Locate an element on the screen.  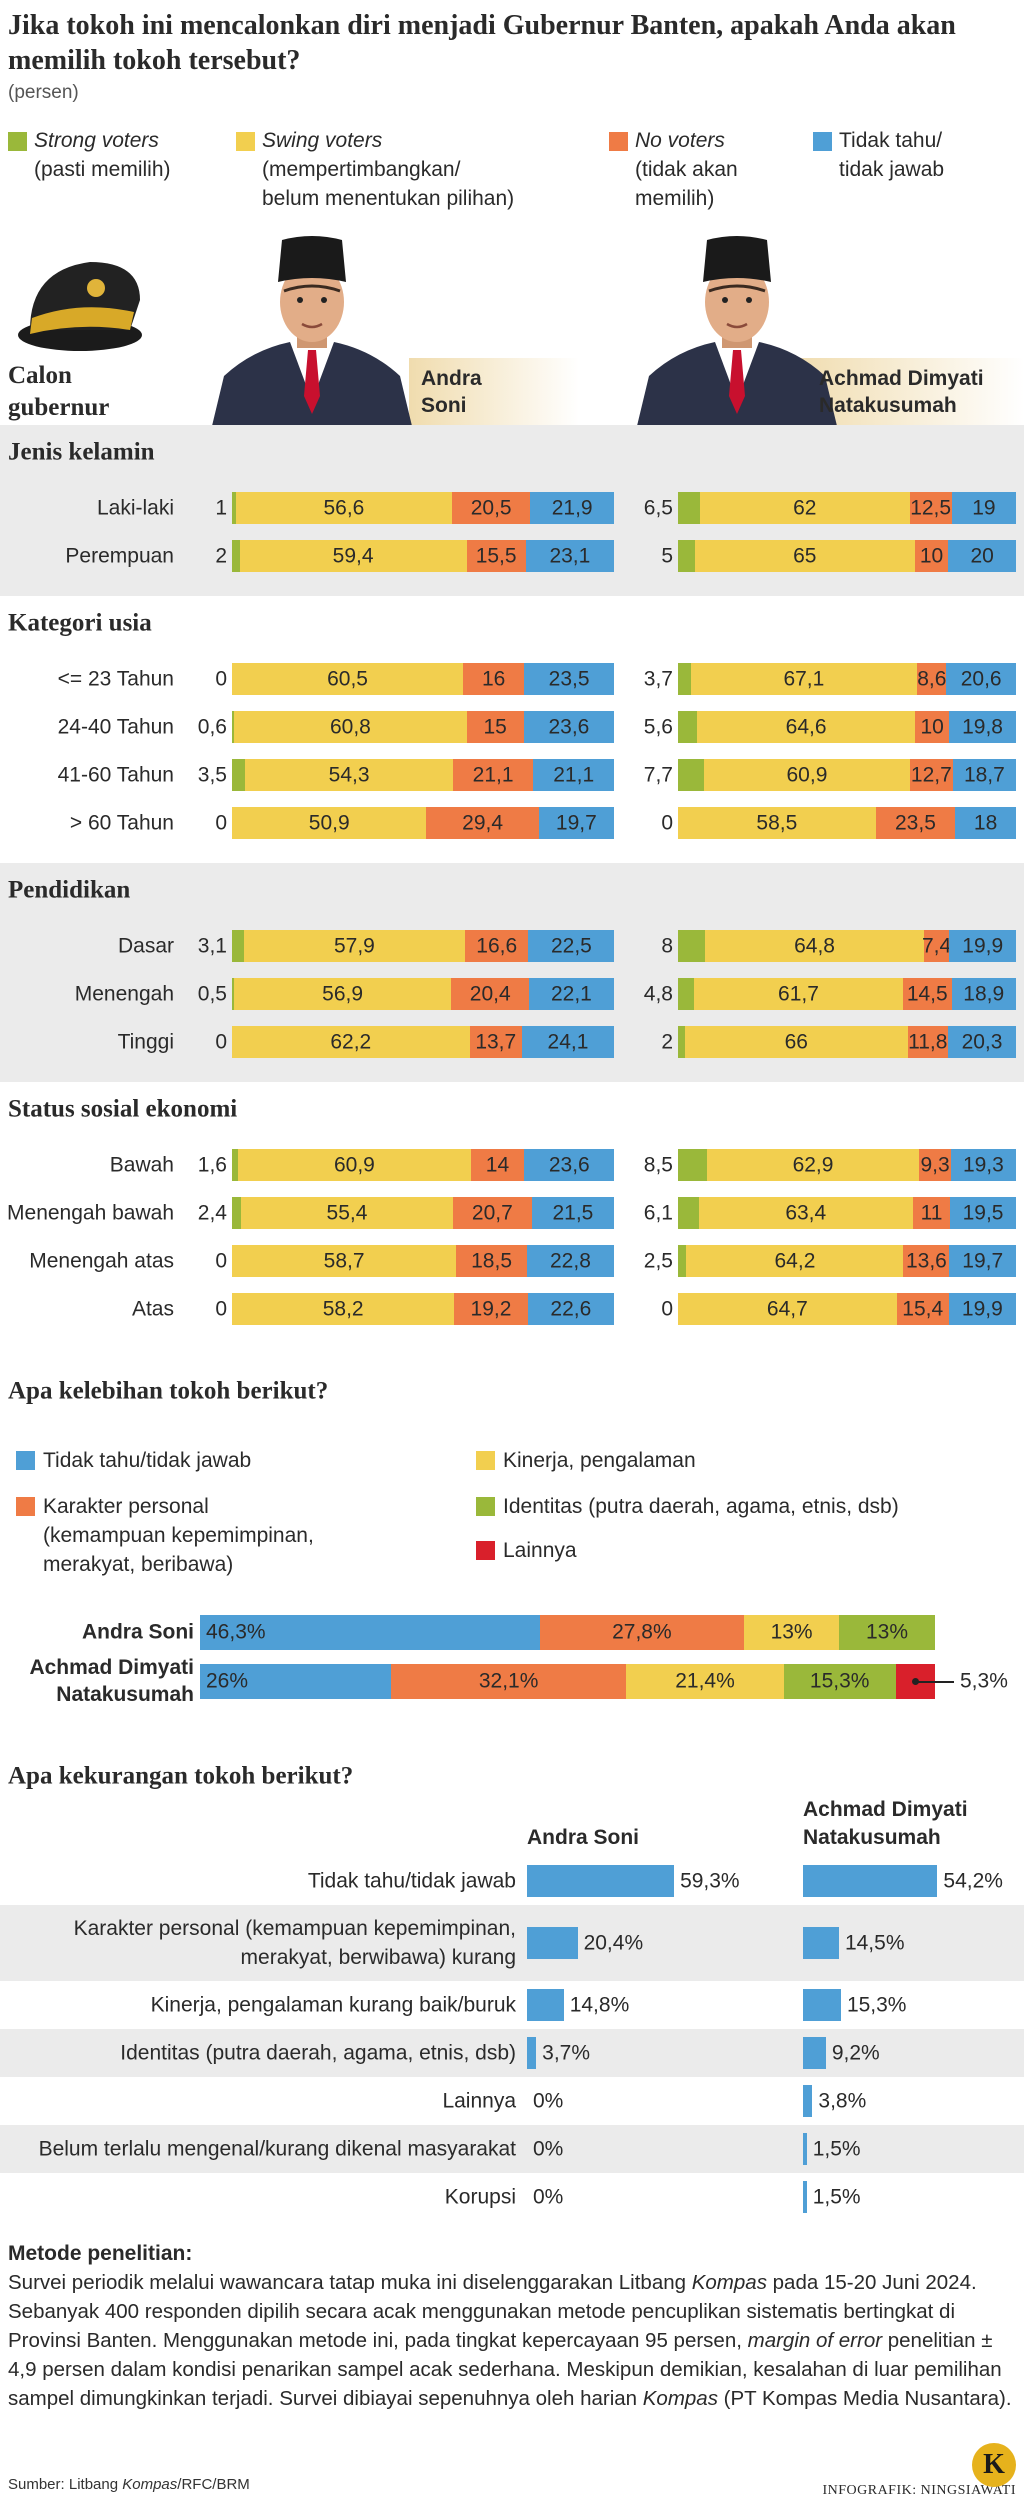
value-label: 23,1 is located at coordinates (570, 556).